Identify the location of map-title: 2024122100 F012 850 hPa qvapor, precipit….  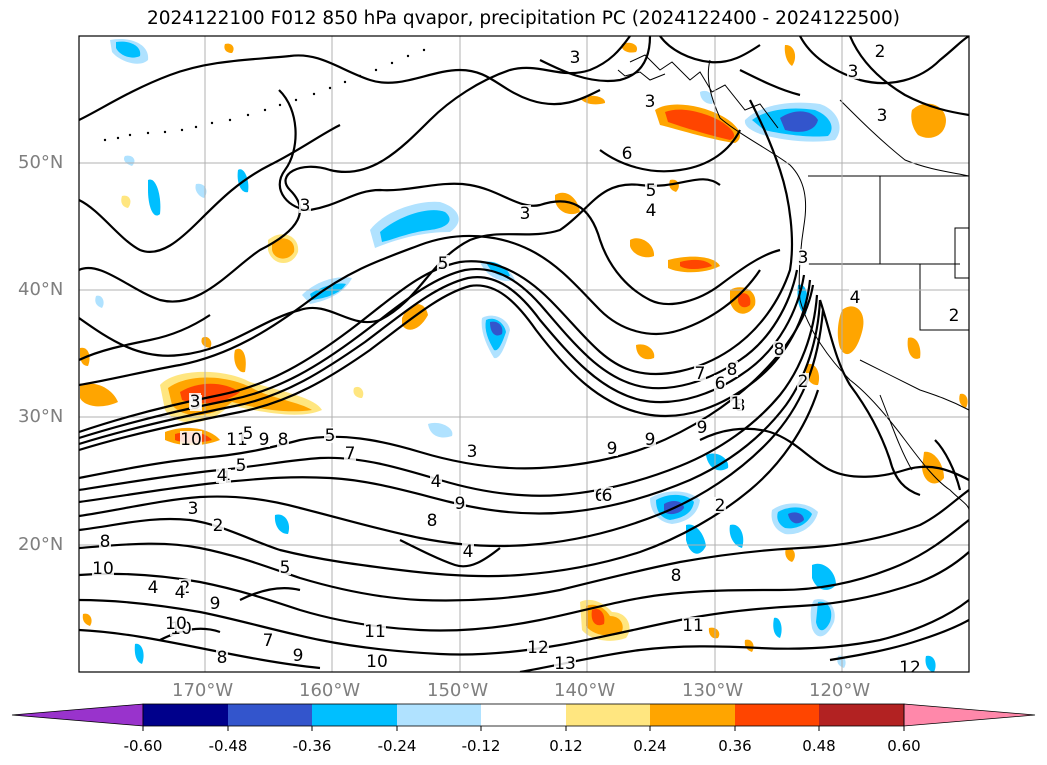
(523, 18).